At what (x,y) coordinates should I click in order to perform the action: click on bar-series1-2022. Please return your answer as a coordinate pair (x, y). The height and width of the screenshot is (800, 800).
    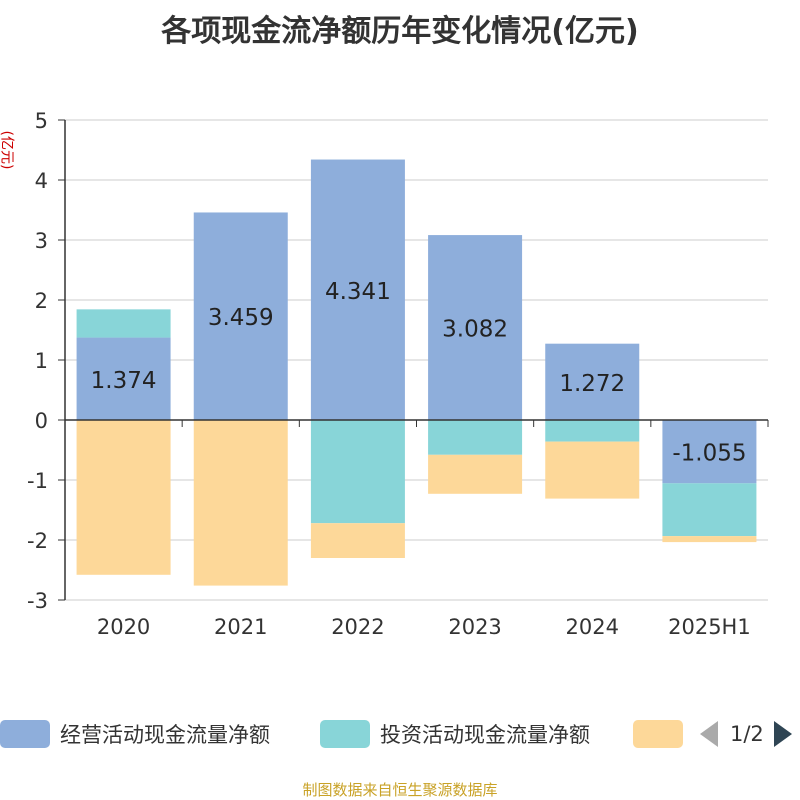
    Looking at the image, I should click on (357, 472).